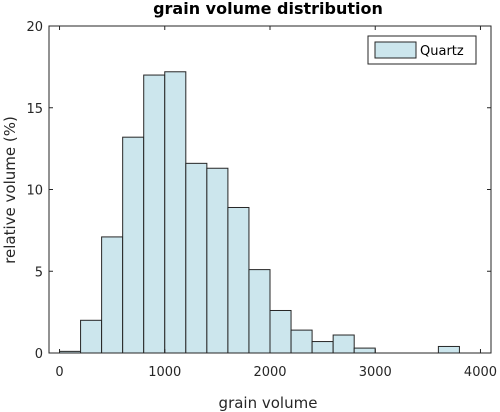 The height and width of the screenshot is (412, 500). I want to click on y-tick-label: 0, so click(39, 354).